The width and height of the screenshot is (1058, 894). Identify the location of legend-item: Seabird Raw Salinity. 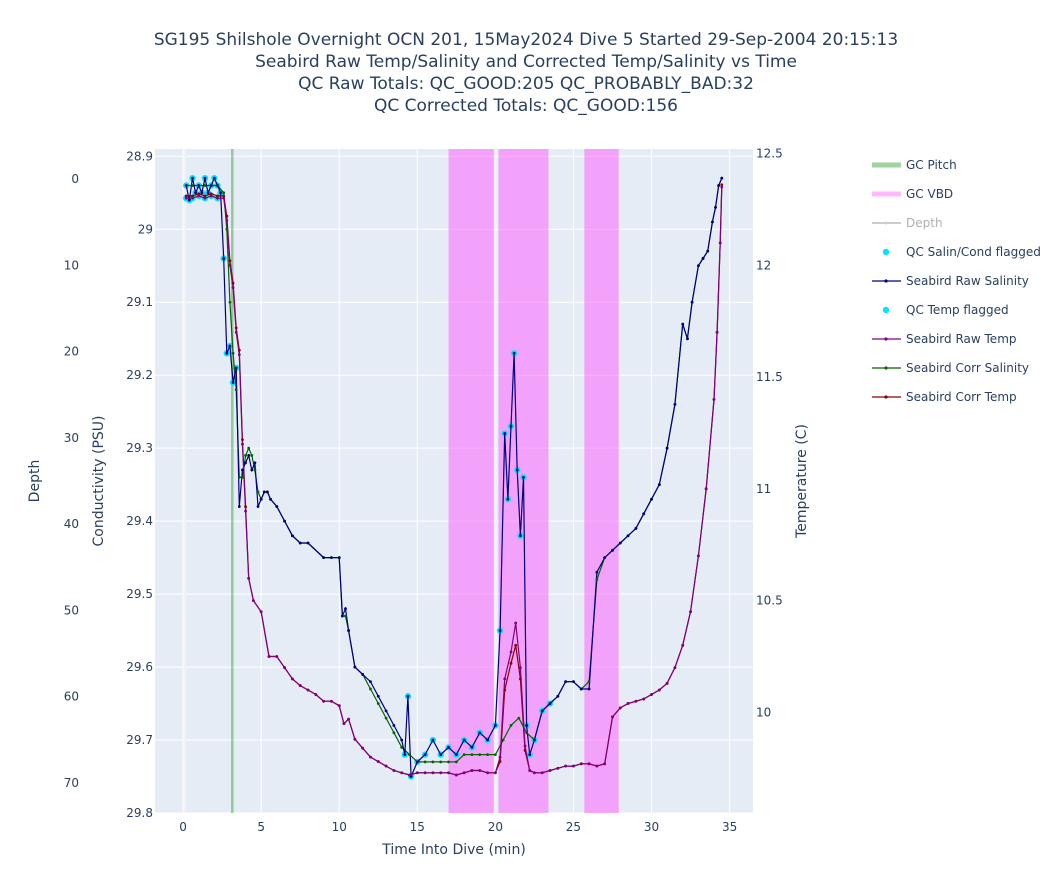
(950, 281).